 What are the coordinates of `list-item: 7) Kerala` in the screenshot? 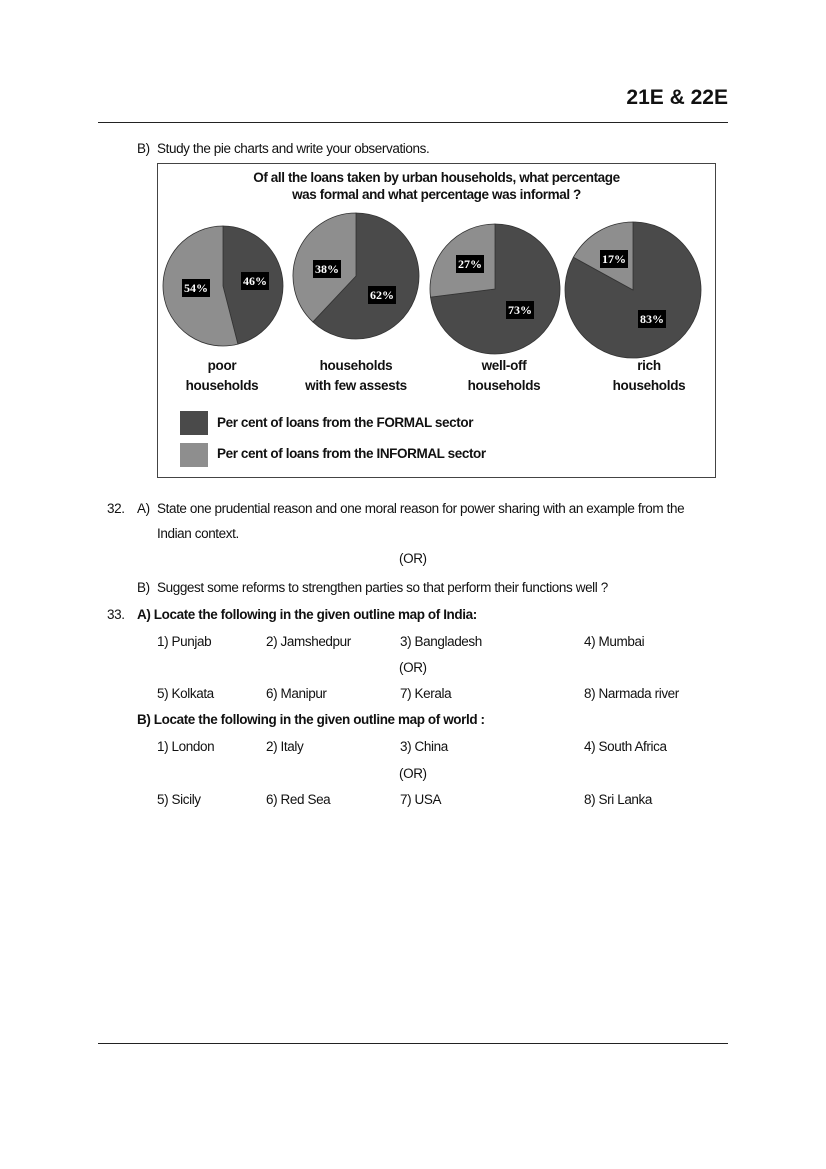 It's located at (426, 693).